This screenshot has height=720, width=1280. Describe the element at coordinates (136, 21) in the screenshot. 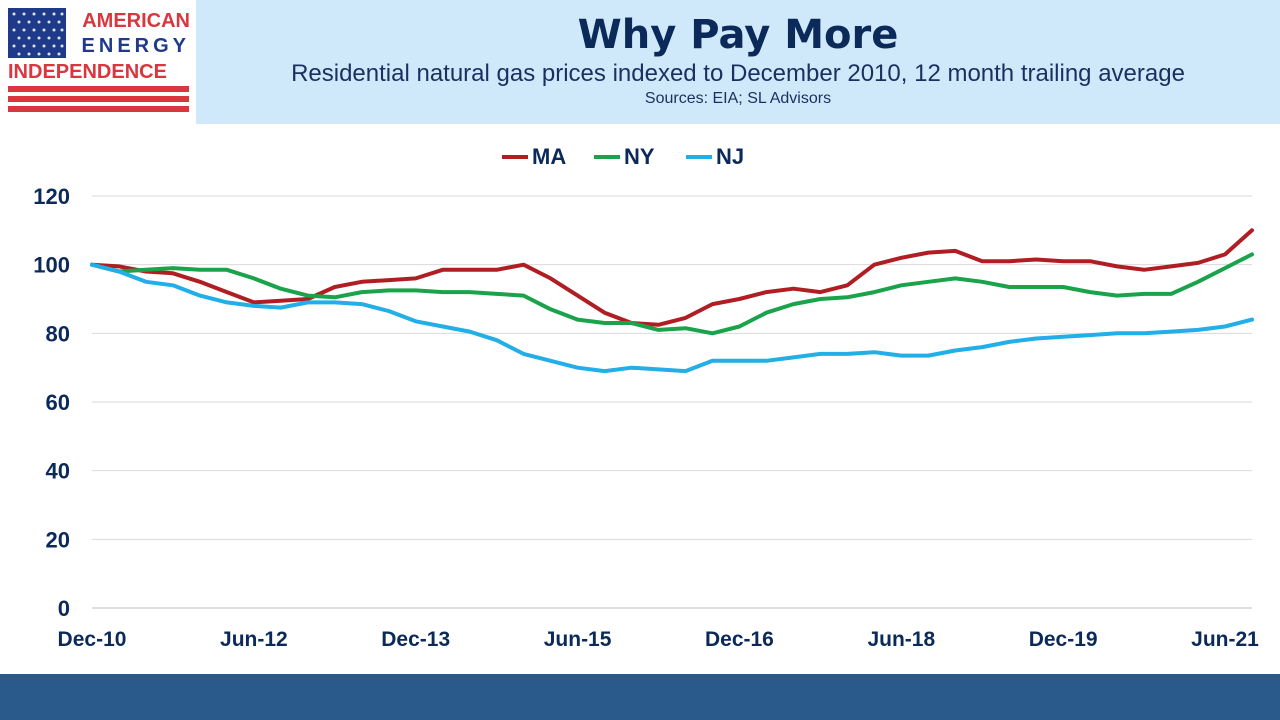

I see `logo-line1: AMERICAN` at that location.